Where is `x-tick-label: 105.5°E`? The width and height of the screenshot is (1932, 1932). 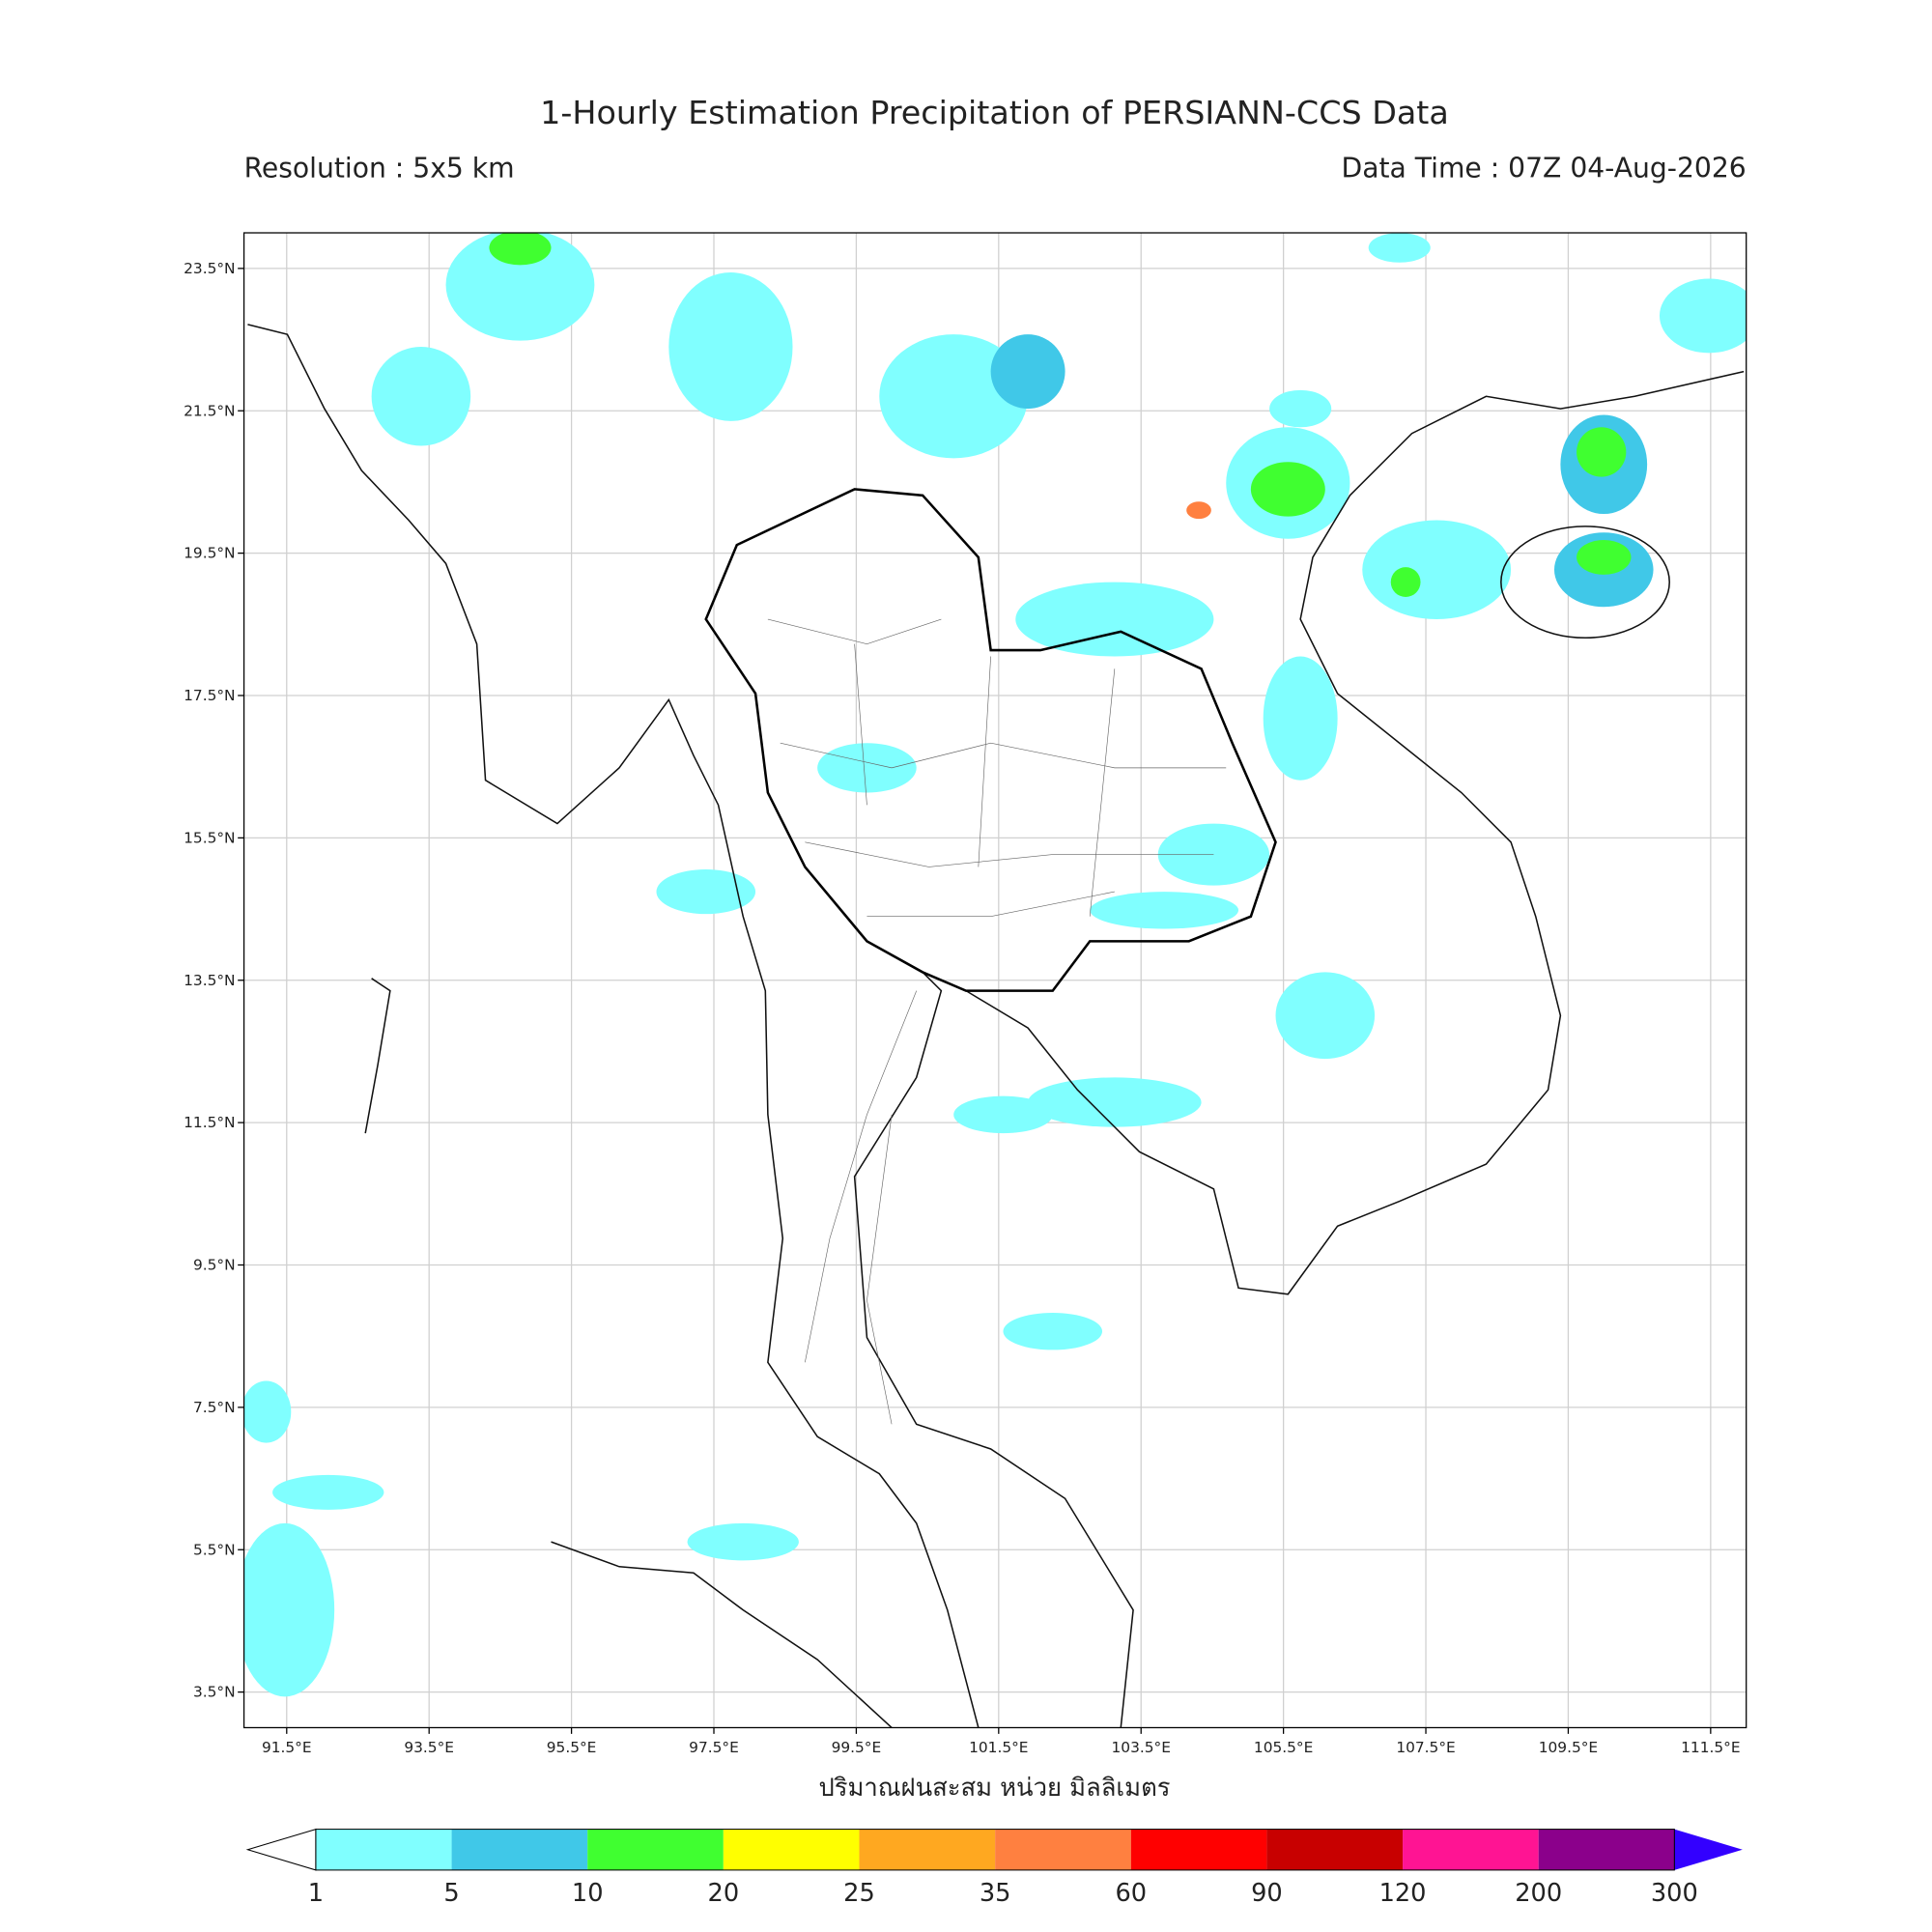
x-tick-label: 105.5°E is located at coordinates (1283, 1747).